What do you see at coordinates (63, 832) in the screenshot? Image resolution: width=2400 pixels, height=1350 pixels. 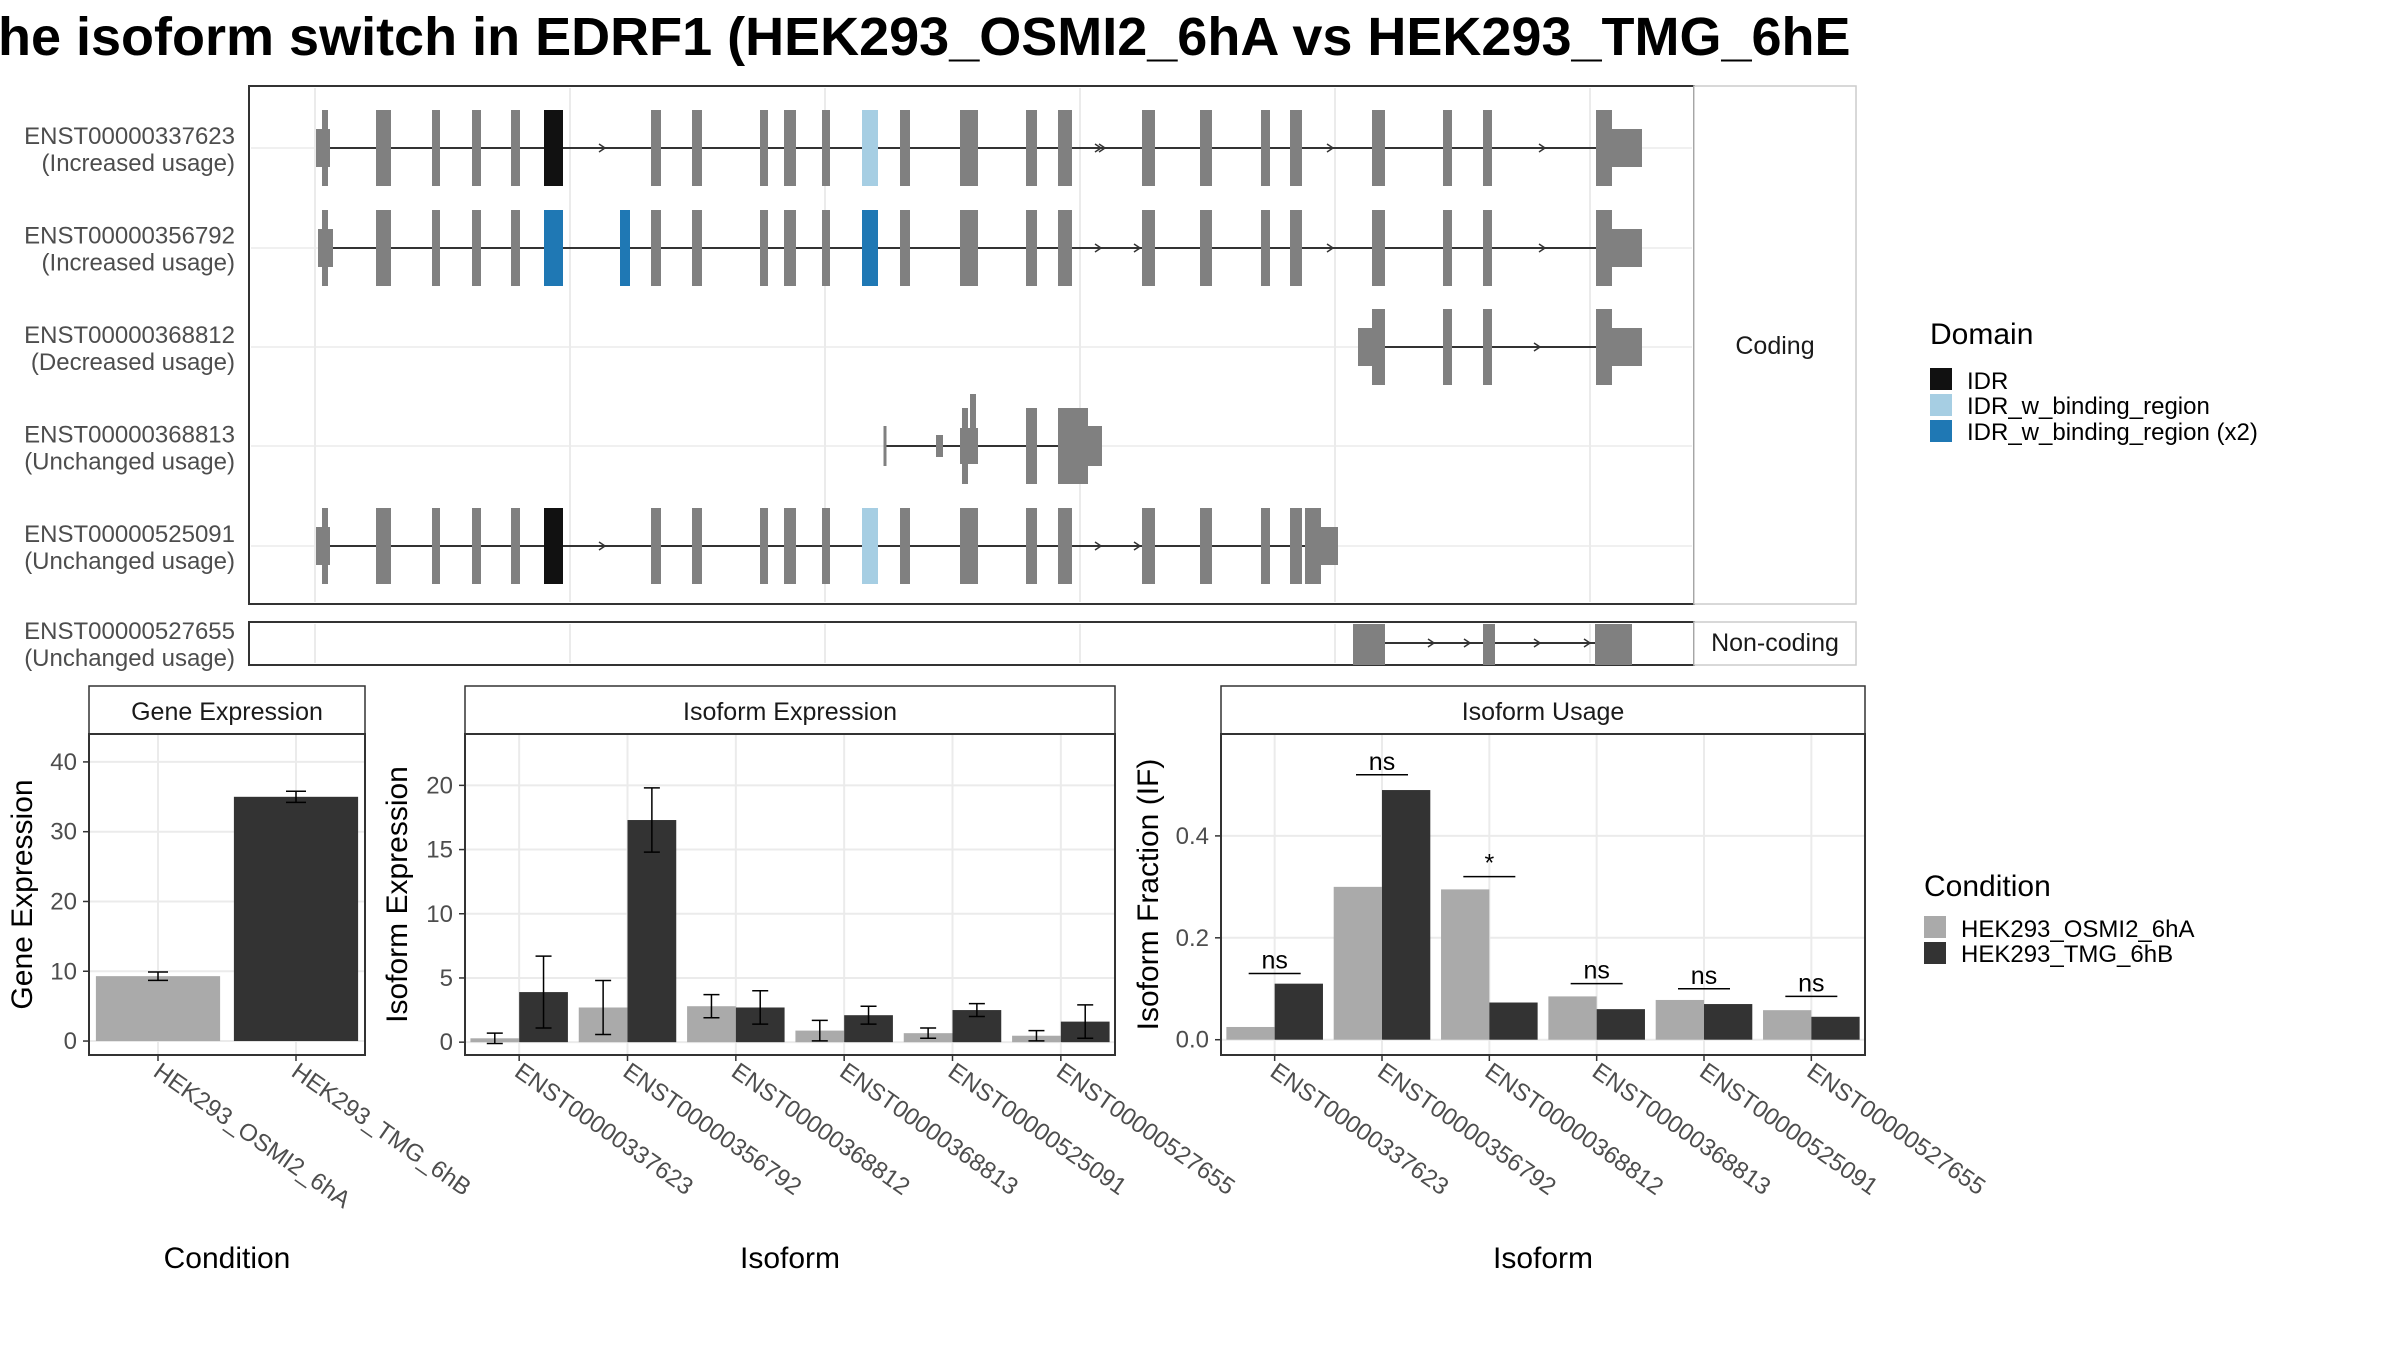 I see `y-tick-label: 30` at bounding box center [63, 832].